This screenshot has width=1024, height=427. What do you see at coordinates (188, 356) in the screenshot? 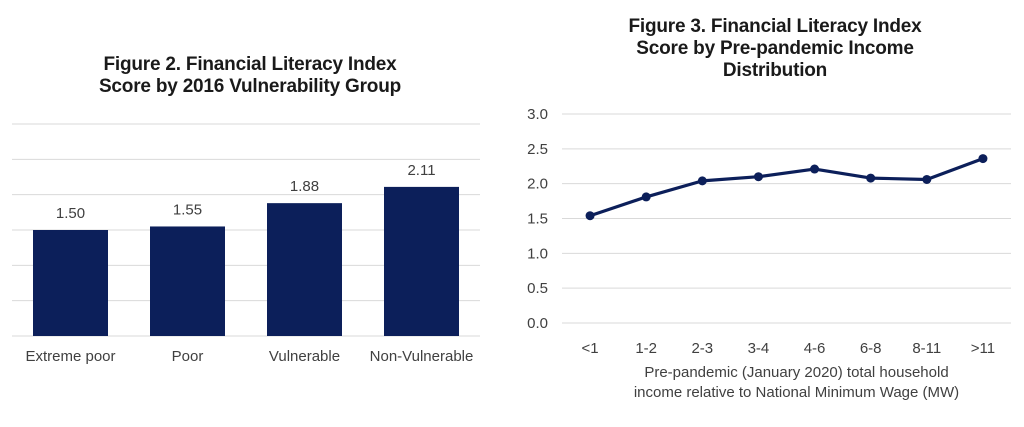
I see `x-tick-label: Poor` at bounding box center [188, 356].